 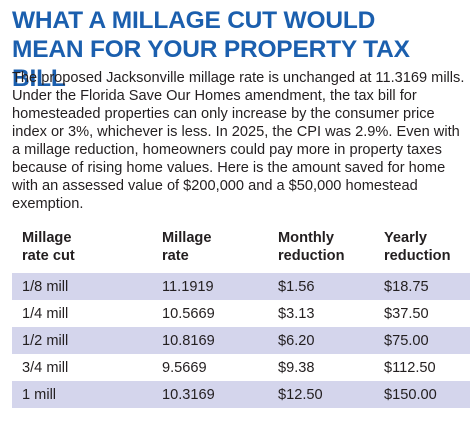 I want to click on table-cell: 10.8169, so click(x=188, y=340).